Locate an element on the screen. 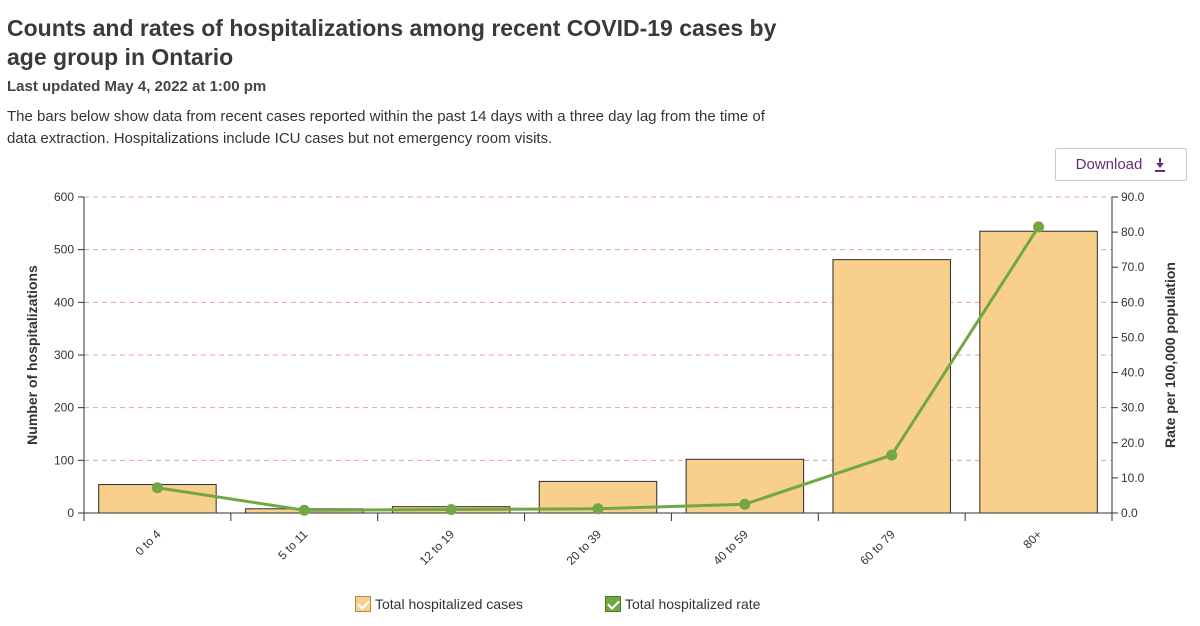 The width and height of the screenshot is (1200, 626). legend-item-rate: Total hospitalized rate is located at coordinates (682, 604).